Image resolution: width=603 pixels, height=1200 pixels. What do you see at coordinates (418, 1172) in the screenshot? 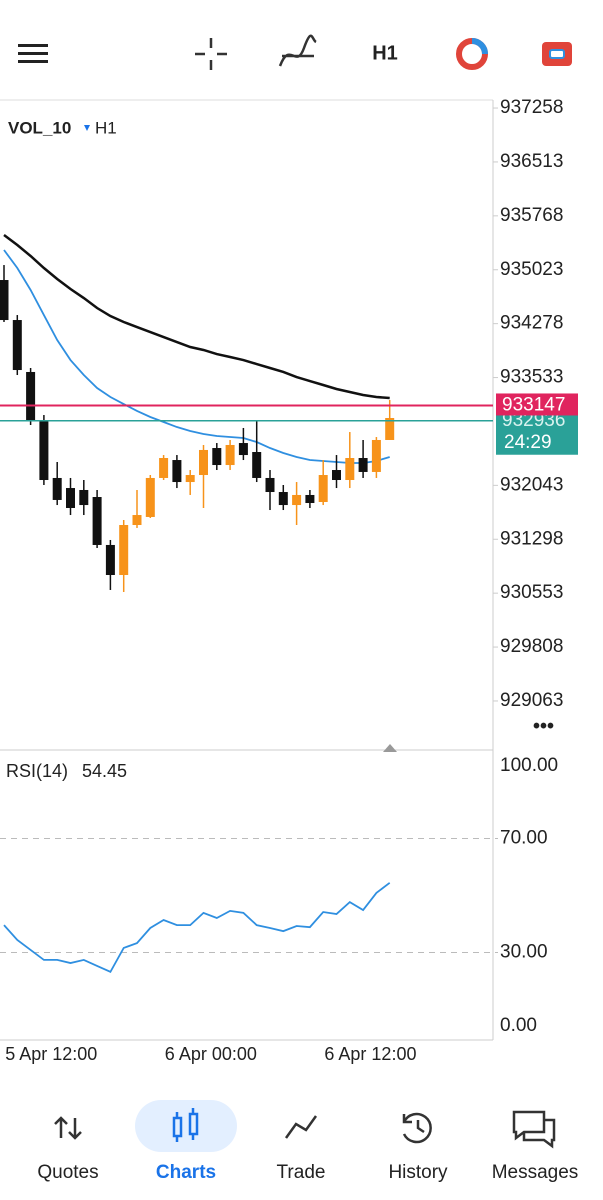
I see `nav-tab: History` at bounding box center [418, 1172].